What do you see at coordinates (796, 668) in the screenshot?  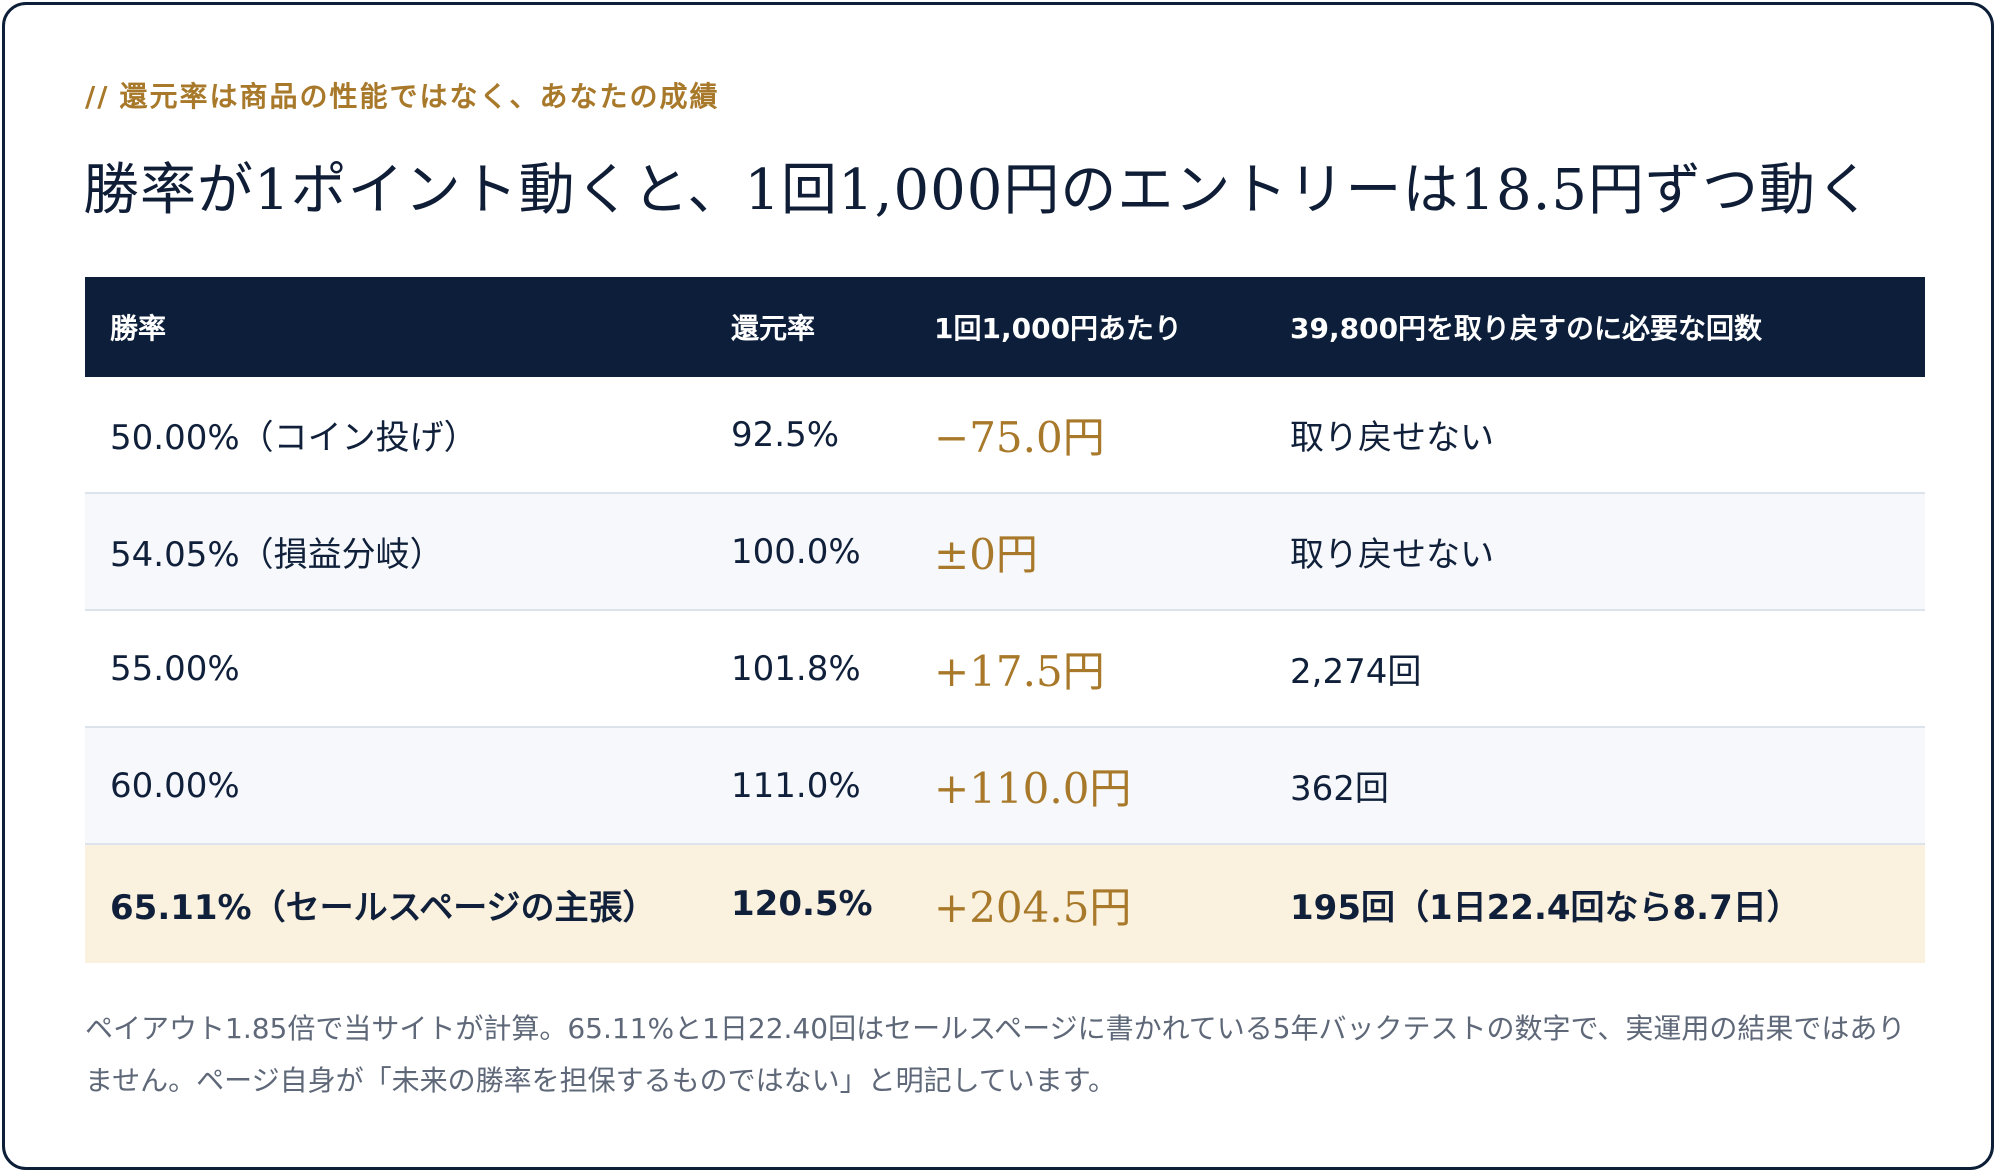 I see `cell-return-rate: 101.8%` at bounding box center [796, 668].